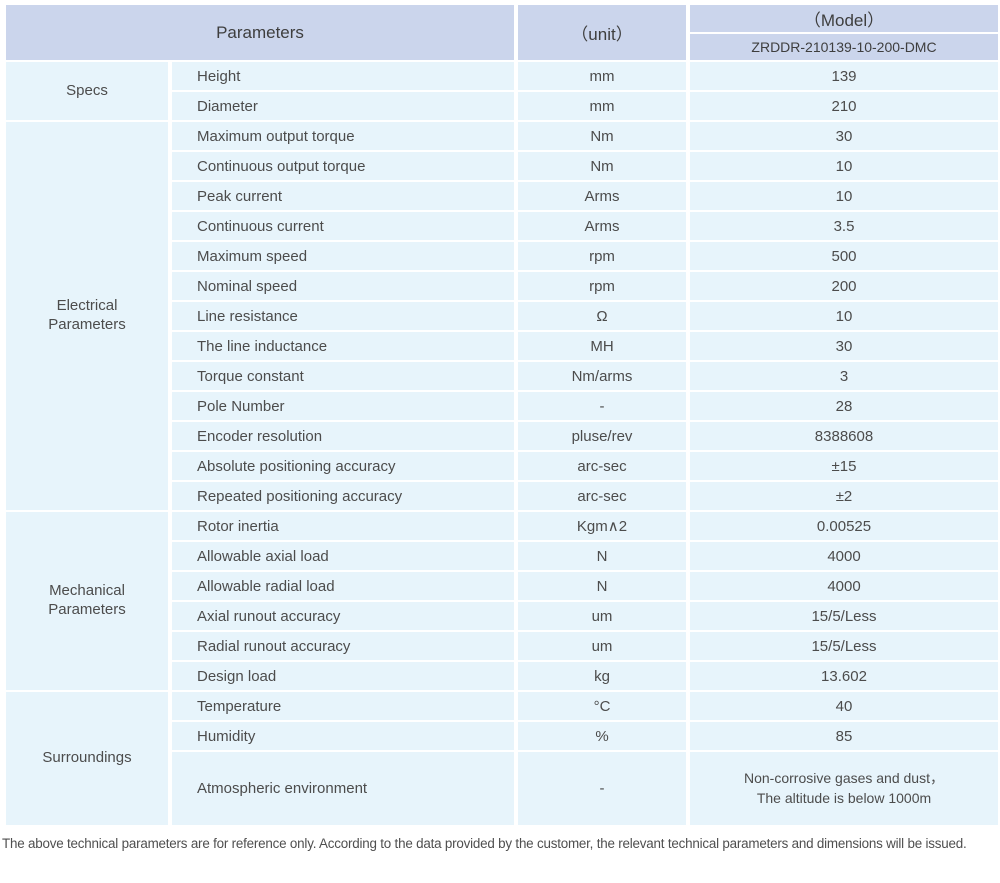 Image resolution: width=1000 pixels, height=883 pixels. What do you see at coordinates (343, 616) in the screenshot?
I see `parameter-name-cell: Axial runout accuracy` at bounding box center [343, 616].